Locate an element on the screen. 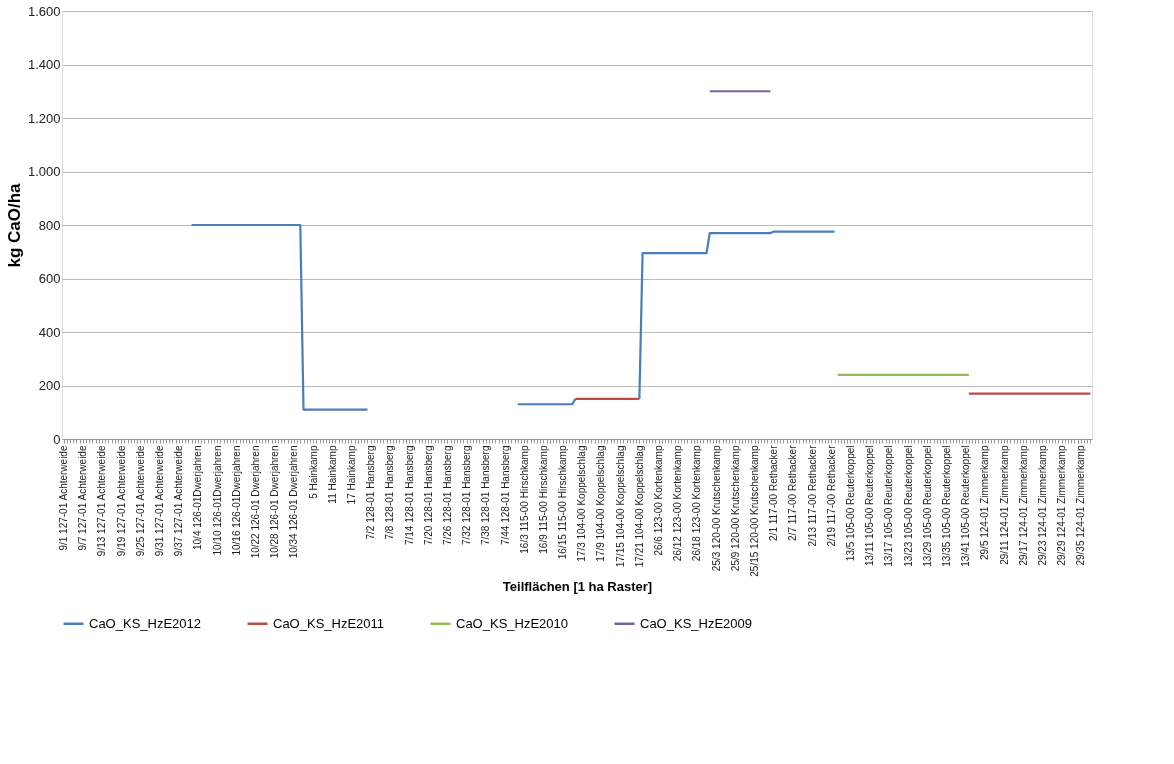 Image resolution: width=1174 pixels, height=764 pixels. x-tick-label: 16/9 115-00 Hirschkamp is located at coordinates (543, 499).